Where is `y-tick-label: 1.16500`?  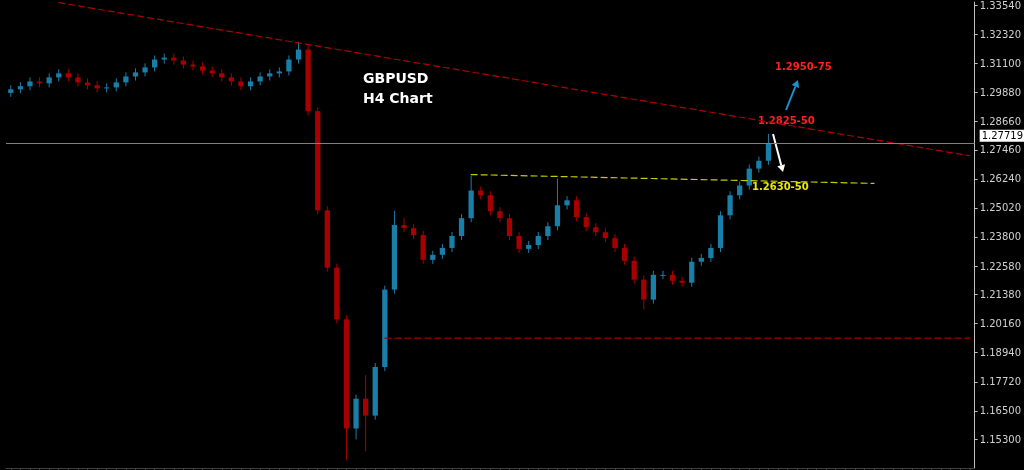 y-tick-label: 1.16500 is located at coordinates (1000, 411).